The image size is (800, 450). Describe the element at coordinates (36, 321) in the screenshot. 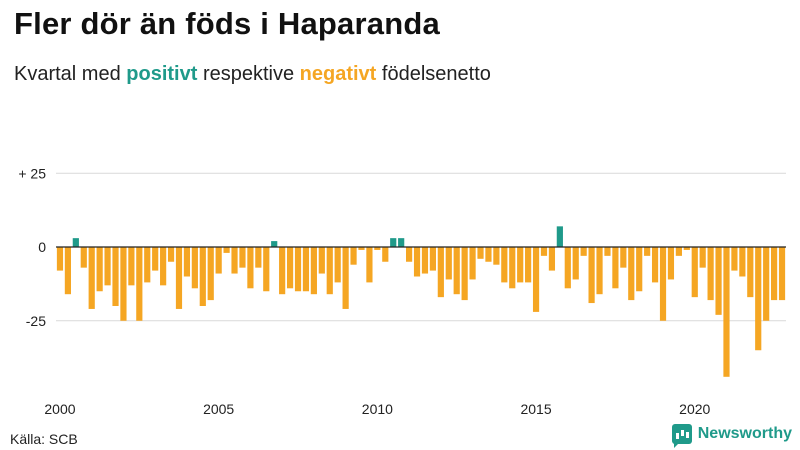

I see `y-tick-label: -25` at that location.